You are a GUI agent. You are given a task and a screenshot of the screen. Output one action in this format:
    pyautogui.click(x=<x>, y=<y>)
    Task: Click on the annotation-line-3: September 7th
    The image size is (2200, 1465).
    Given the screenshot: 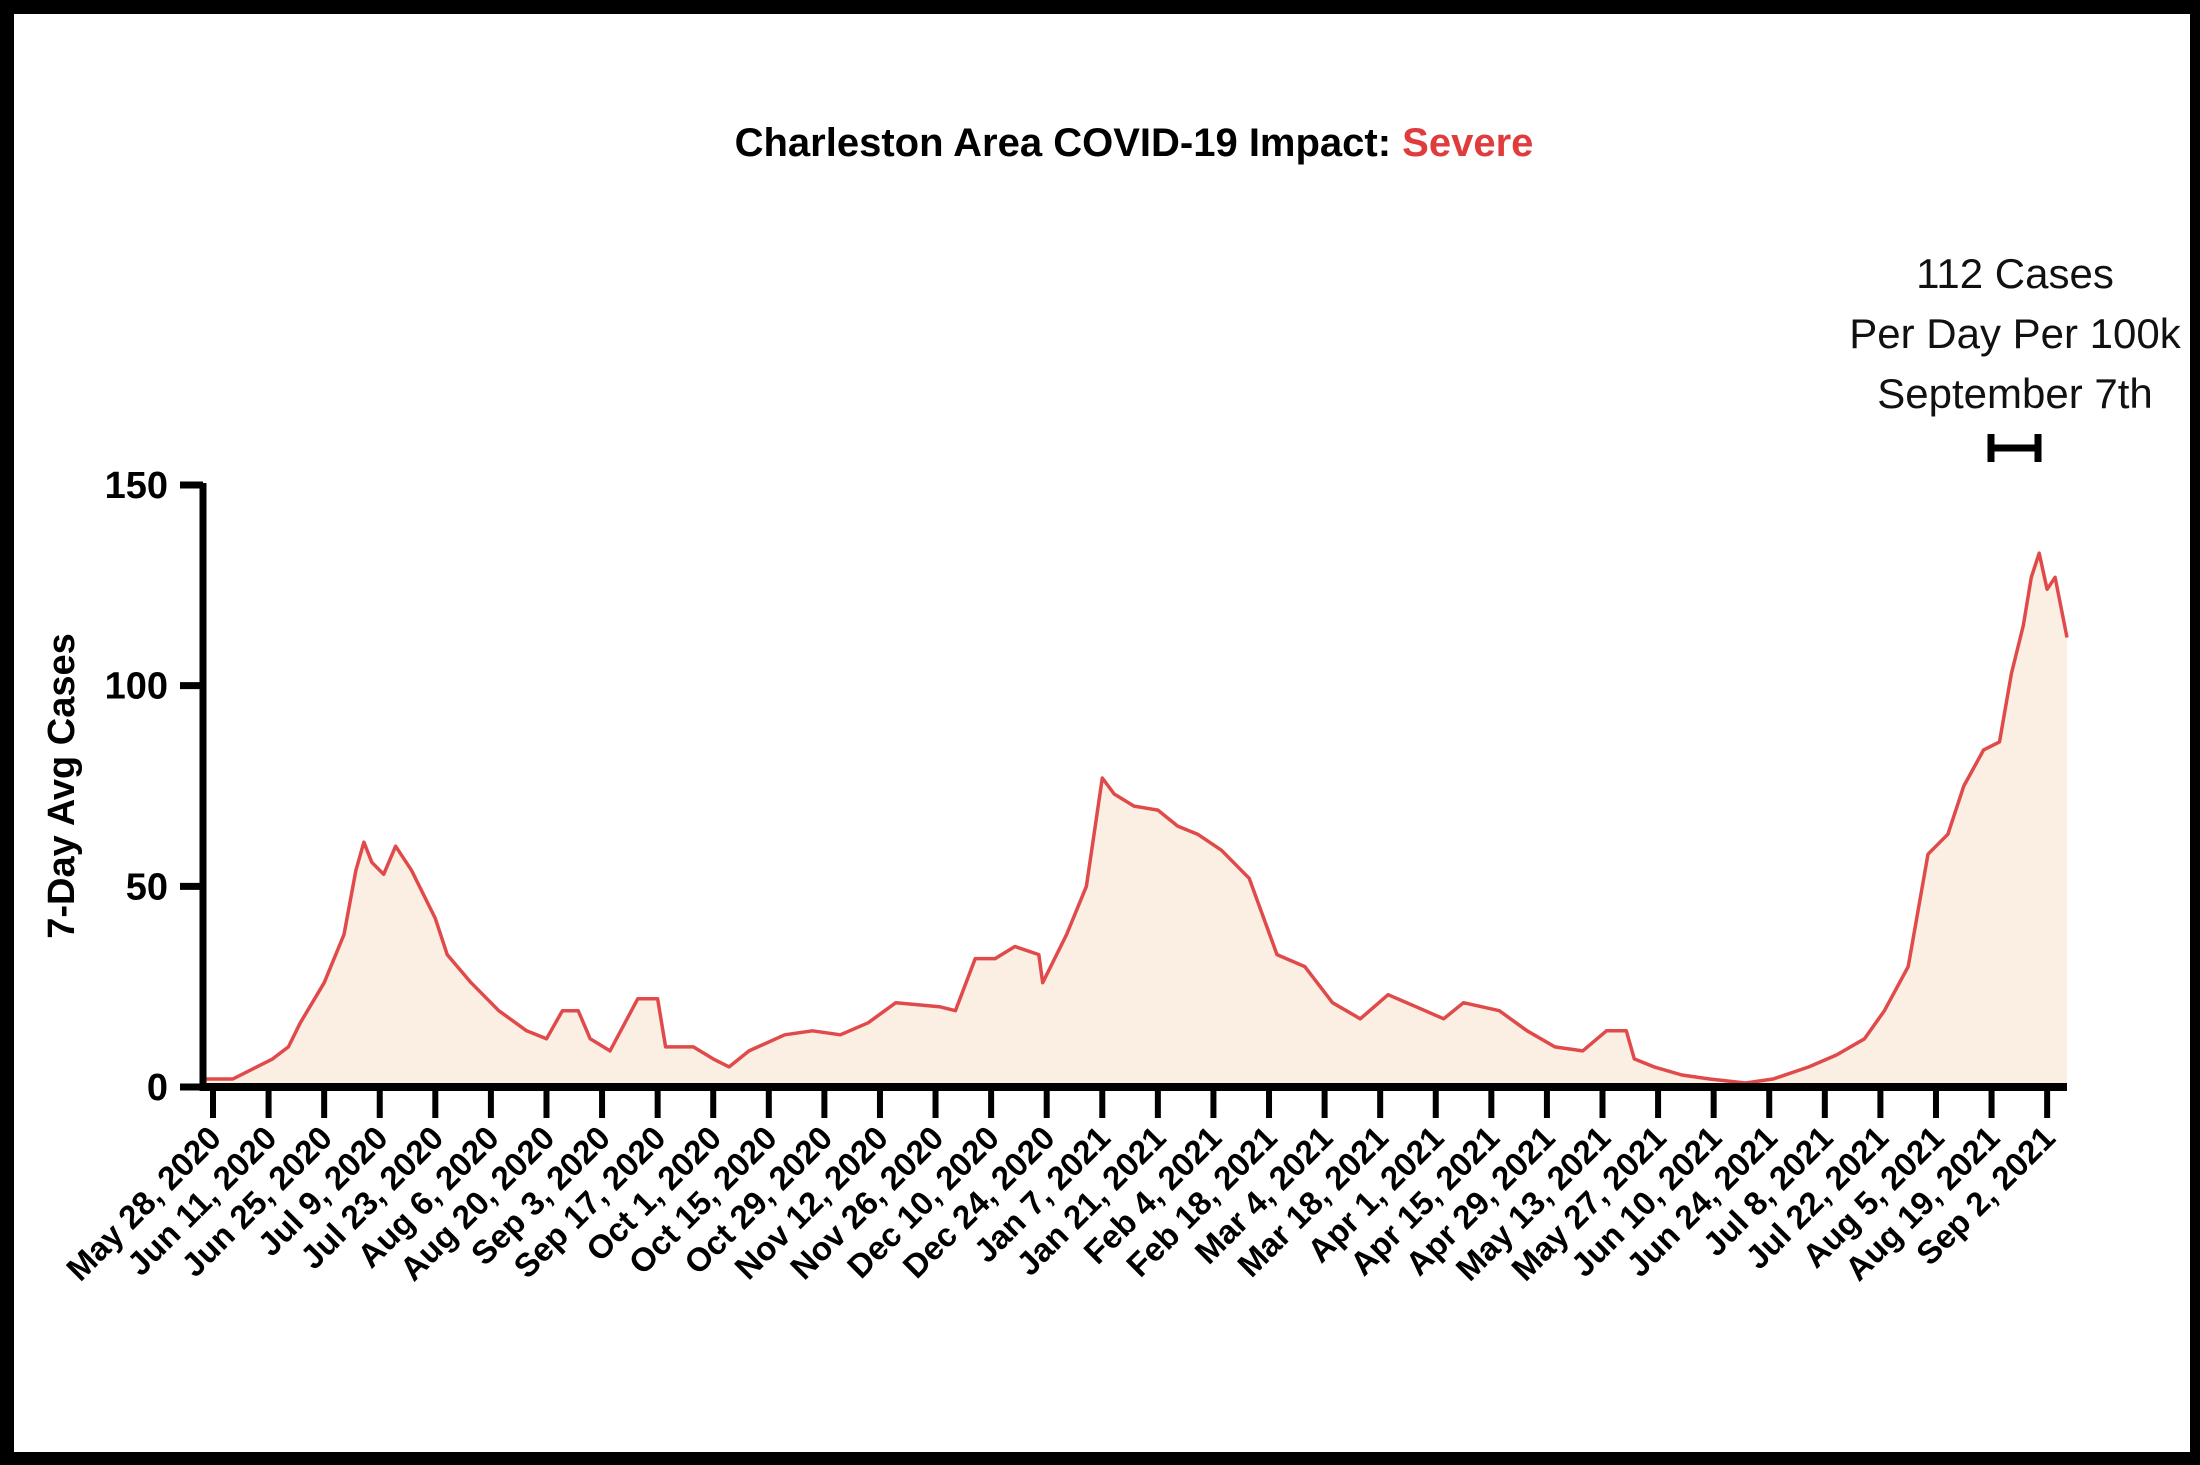 What is the action you would take?
    pyautogui.click(x=2015, y=393)
    